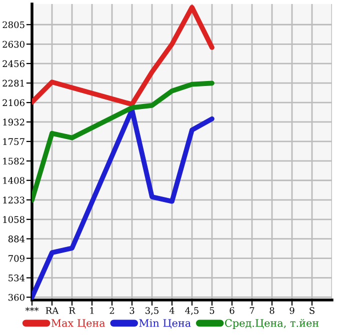 Image resolution: width=345 pixels, height=335 pixels. I want to click on x-tick-label: 3, so click(132, 310).